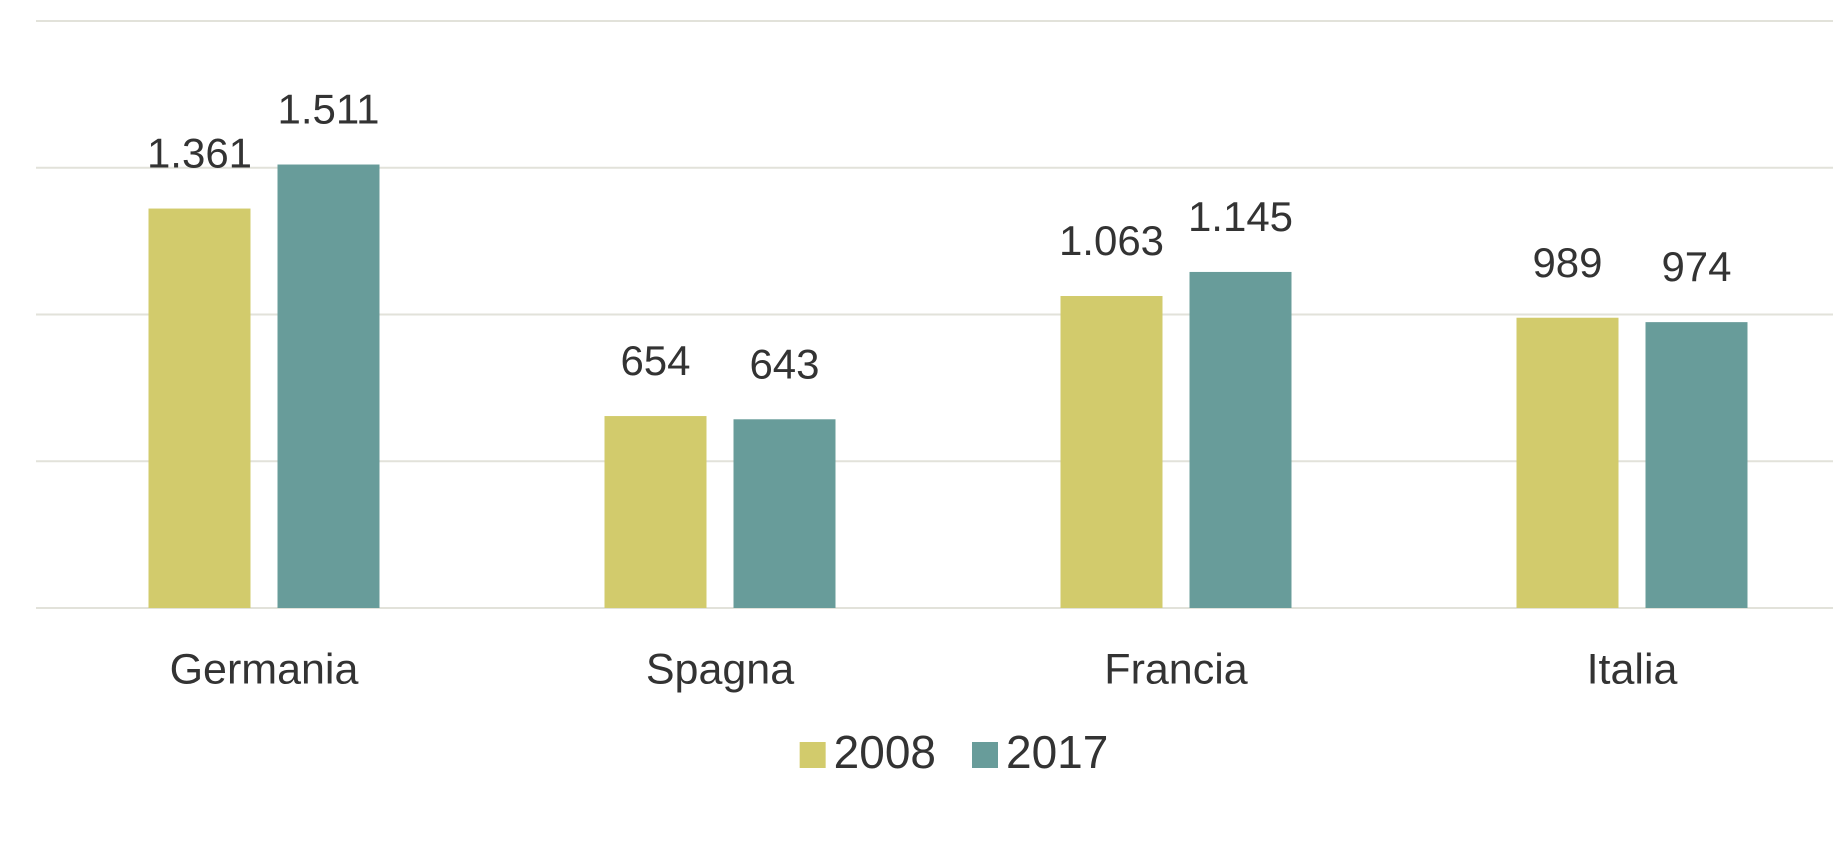 Image resolution: width=1833 pixels, height=866 pixels. I want to click on x-tick-label: Italia, so click(1632, 669).